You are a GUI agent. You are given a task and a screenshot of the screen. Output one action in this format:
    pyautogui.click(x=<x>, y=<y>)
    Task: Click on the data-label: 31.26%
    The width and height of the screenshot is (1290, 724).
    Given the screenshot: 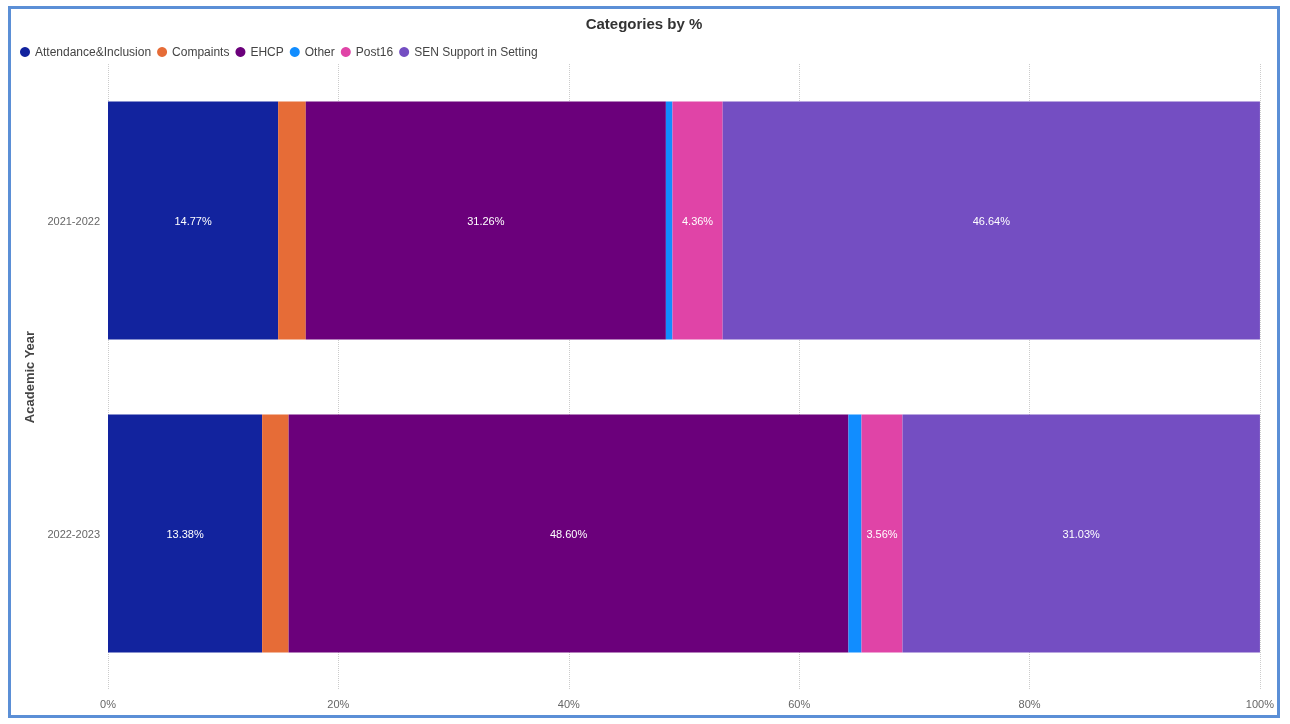 What is the action you would take?
    pyautogui.click(x=486, y=220)
    